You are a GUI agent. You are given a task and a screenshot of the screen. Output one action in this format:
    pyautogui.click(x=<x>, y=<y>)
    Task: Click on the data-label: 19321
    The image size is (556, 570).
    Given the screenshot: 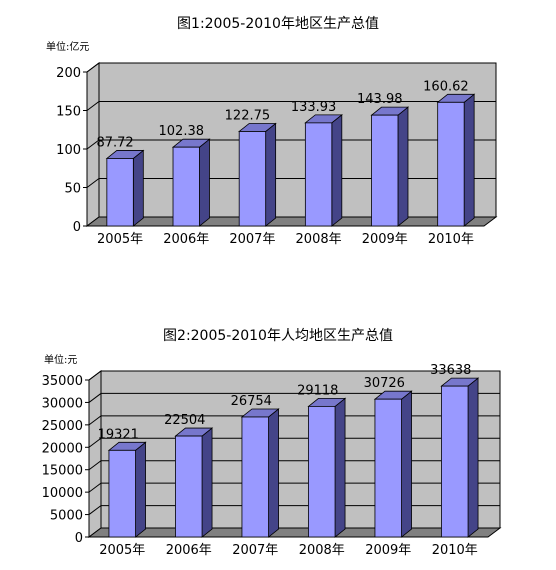 What is the action you would take?
    pyautogui.click(x=118, y=434)
    